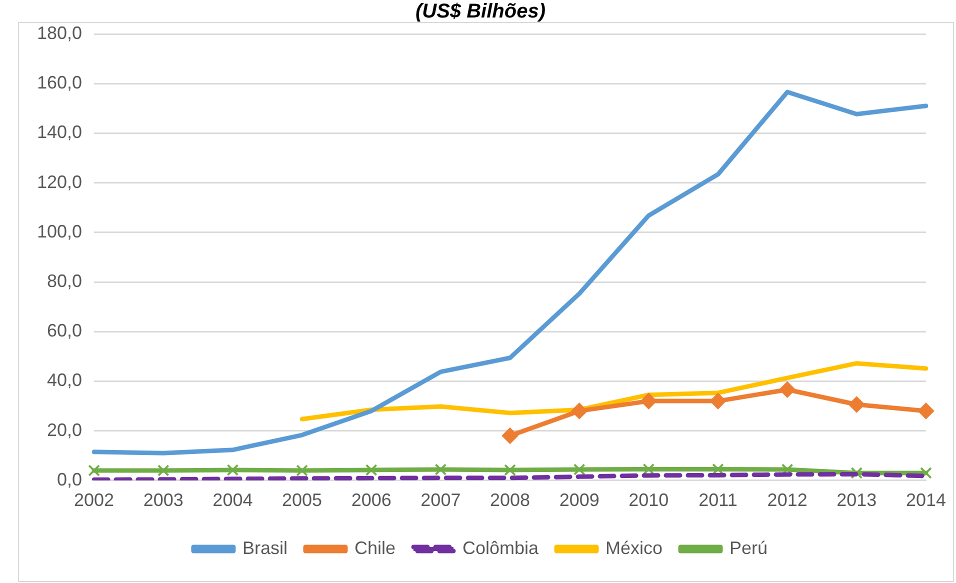 This screenshot has width=956, height=583. I want to click on y-tick-label: 100,0, so click(59, 231).